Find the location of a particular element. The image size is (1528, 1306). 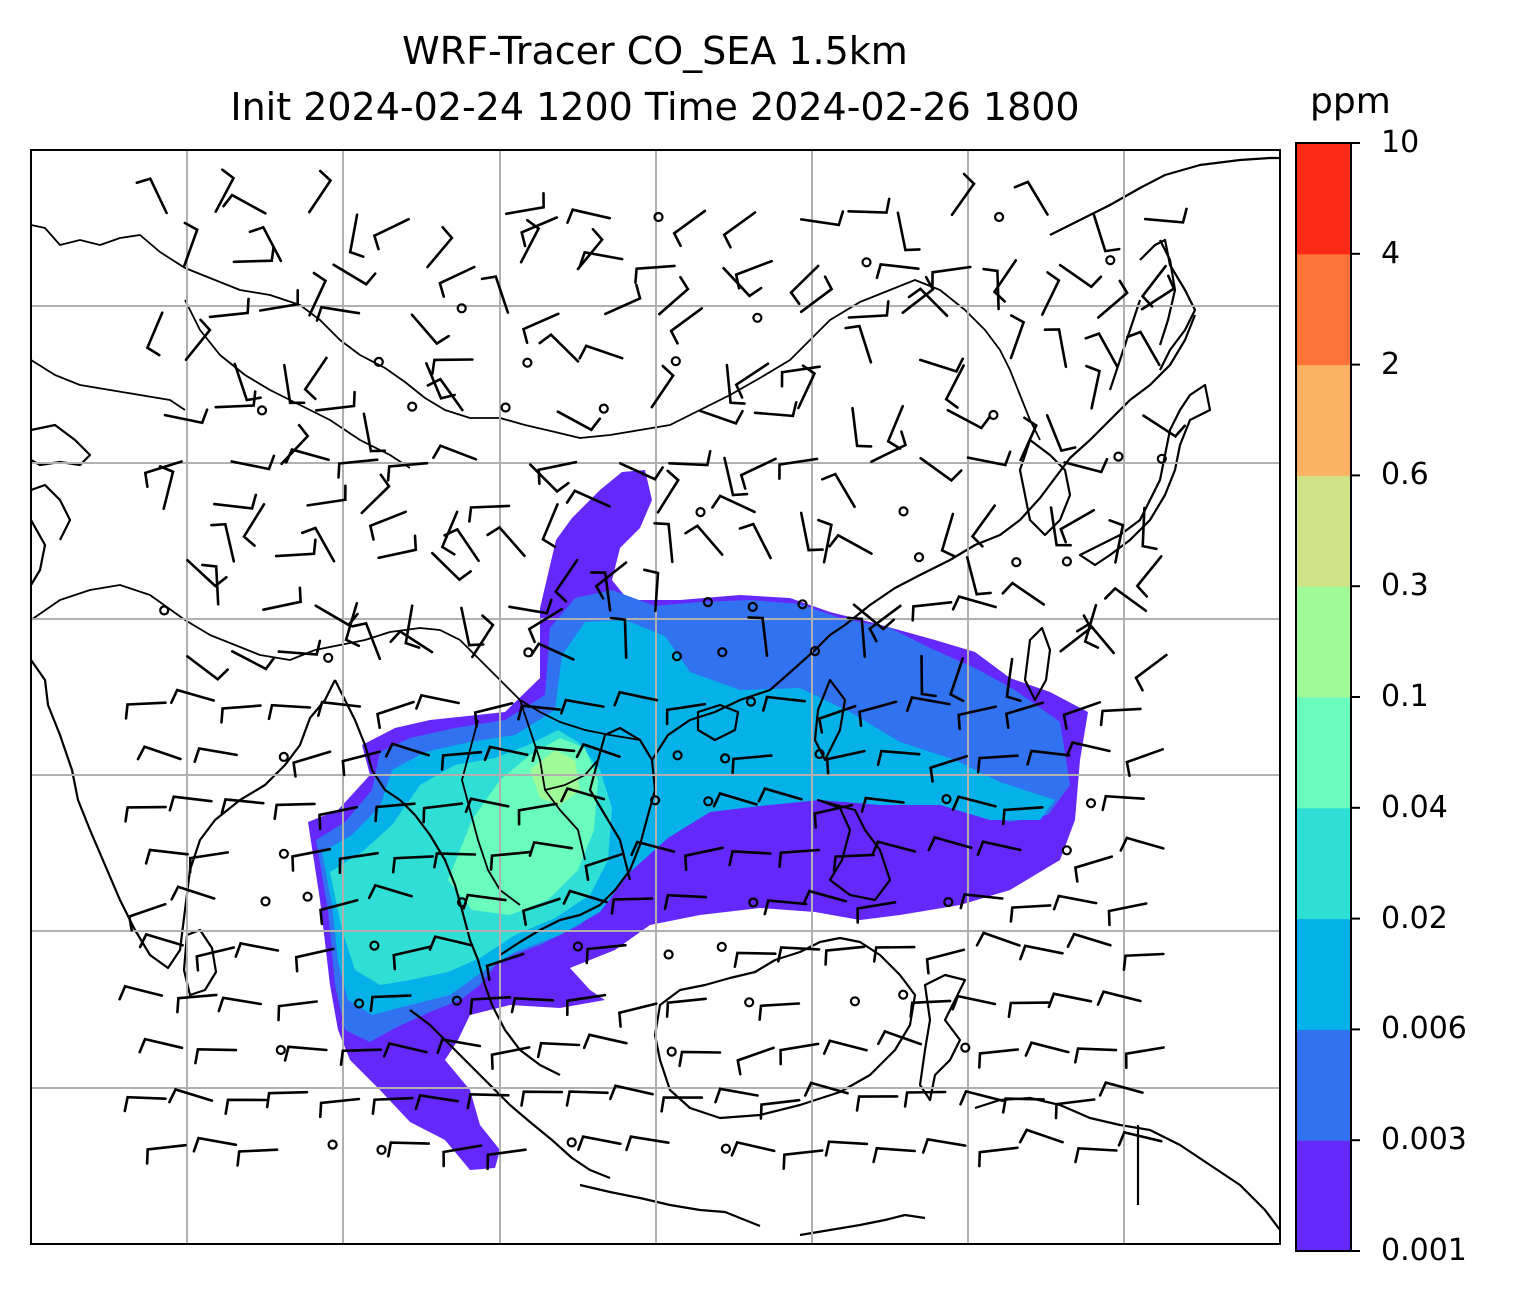

coastline-sakhalin is located at coordinates (1167, 292).